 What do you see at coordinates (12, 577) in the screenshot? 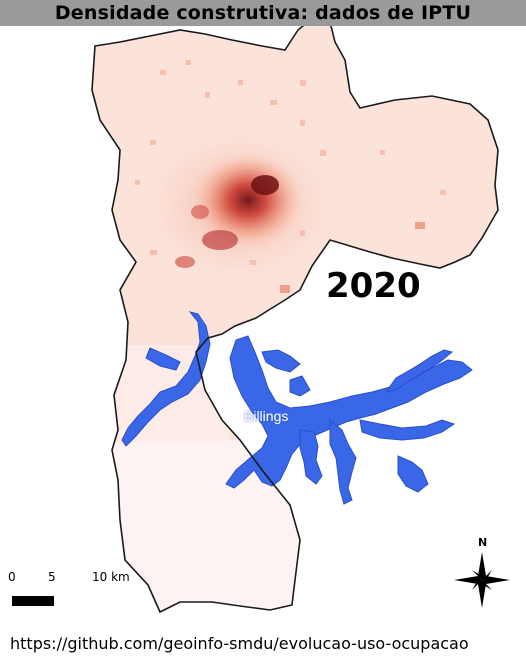
I see `scale-tick-0: 0` at bounding box center [12, 577].